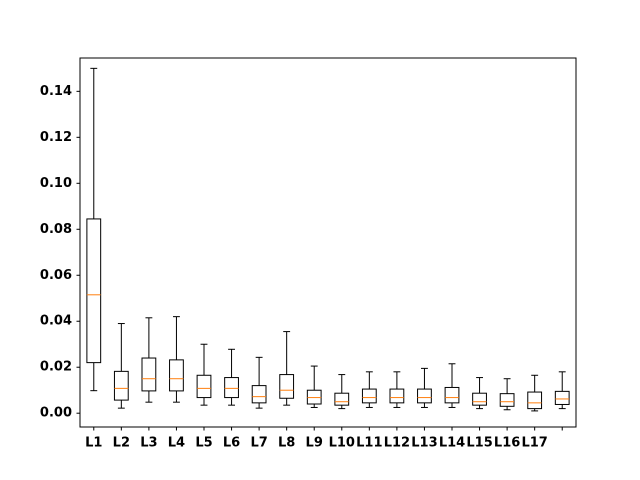 Image resolution: width=640 pixels, height=480 pixels. Describe the element at coordinates (176, 443) in the screenshot. I see `x-tick-label: L4` at that location.